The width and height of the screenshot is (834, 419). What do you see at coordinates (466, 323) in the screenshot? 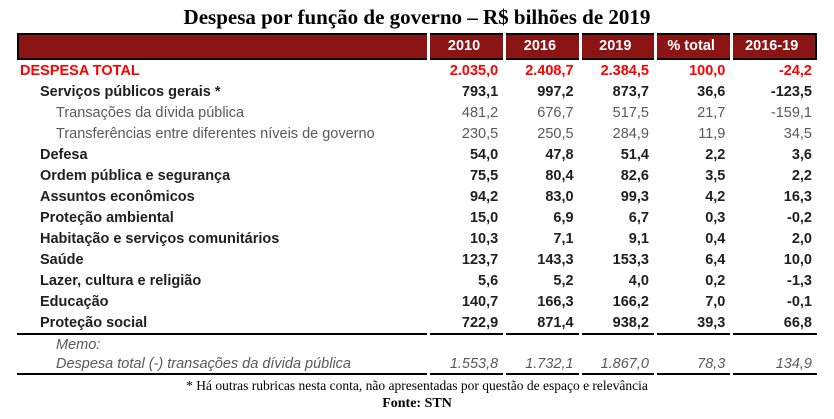
I see `cell-value: 722,9` at bounding box center [466, 323].